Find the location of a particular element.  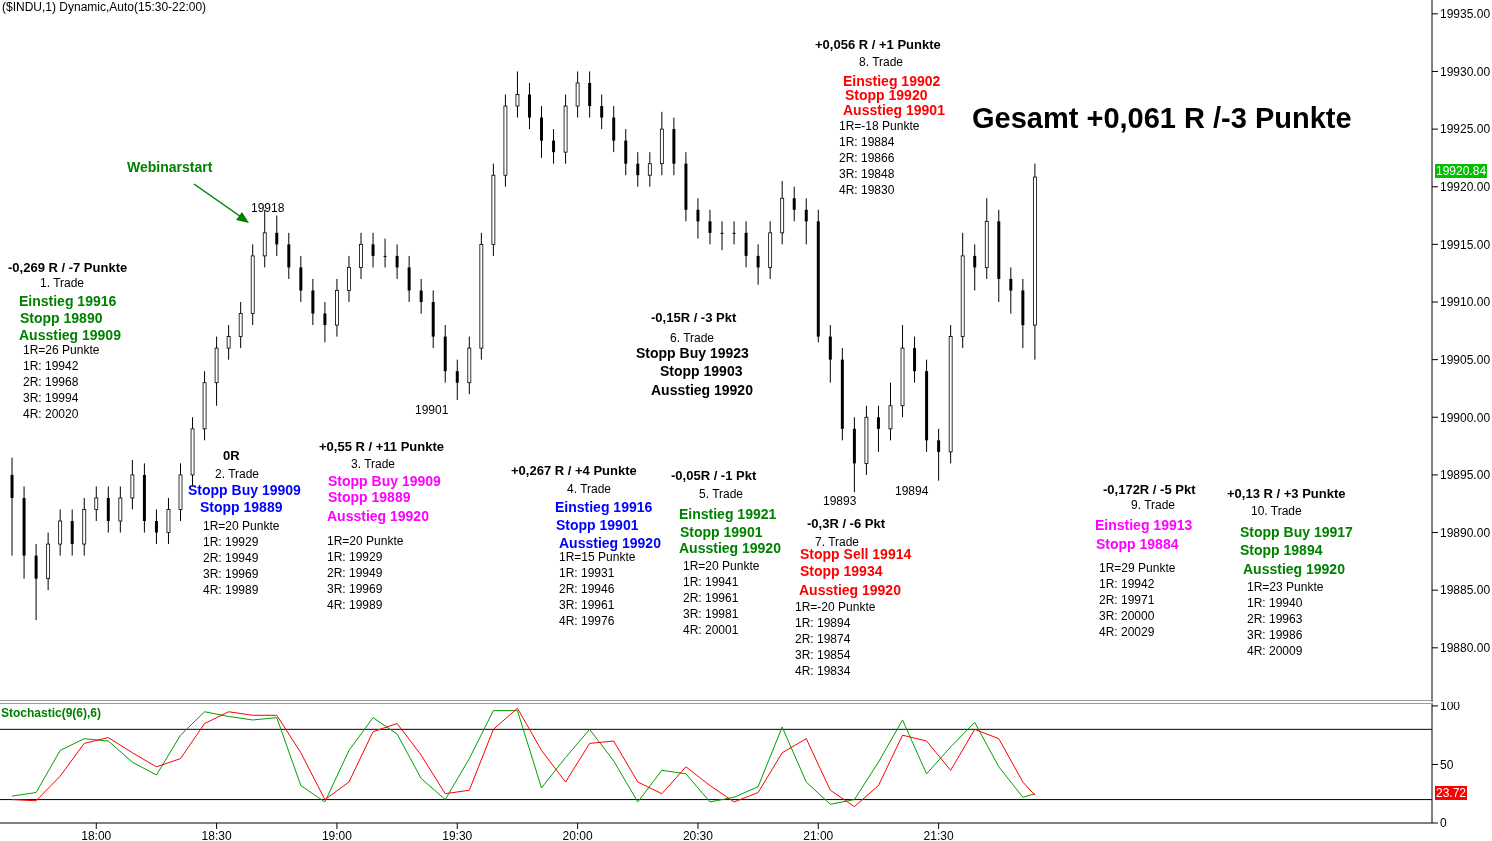

annotation: 1R: 19941 is located at coordinates (711, 582).